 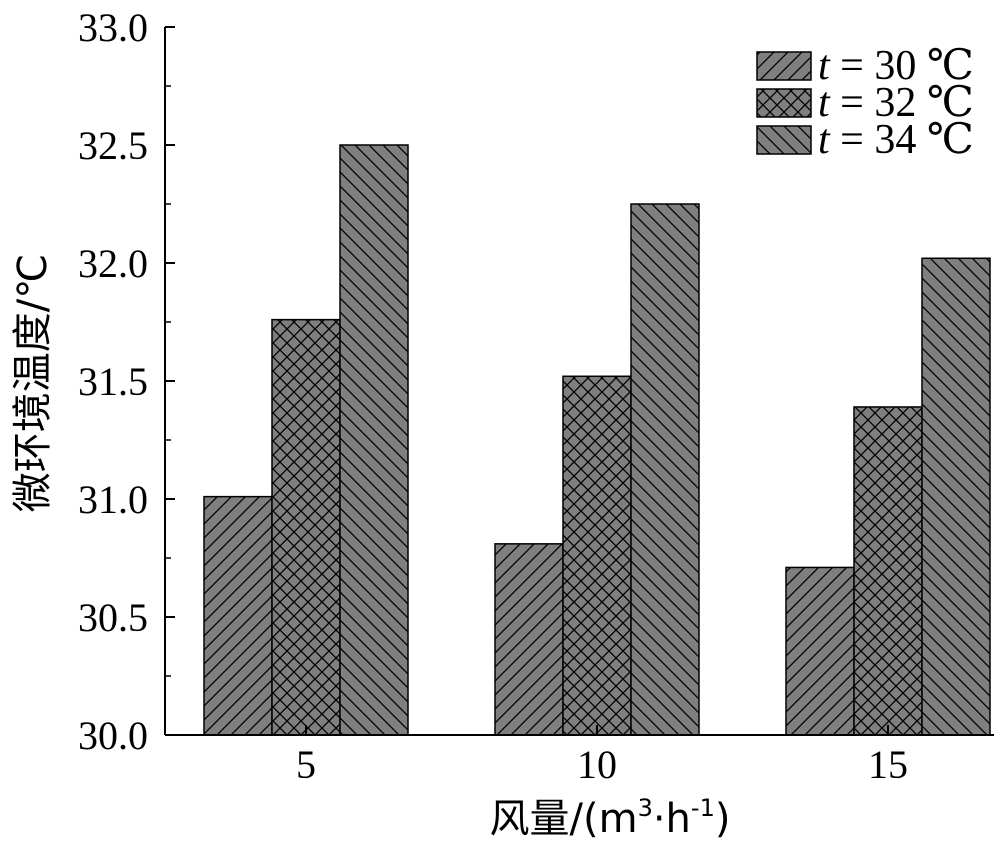 I want to click on legend-label-1: t = 30 ℃, so click(x=896, y=66).